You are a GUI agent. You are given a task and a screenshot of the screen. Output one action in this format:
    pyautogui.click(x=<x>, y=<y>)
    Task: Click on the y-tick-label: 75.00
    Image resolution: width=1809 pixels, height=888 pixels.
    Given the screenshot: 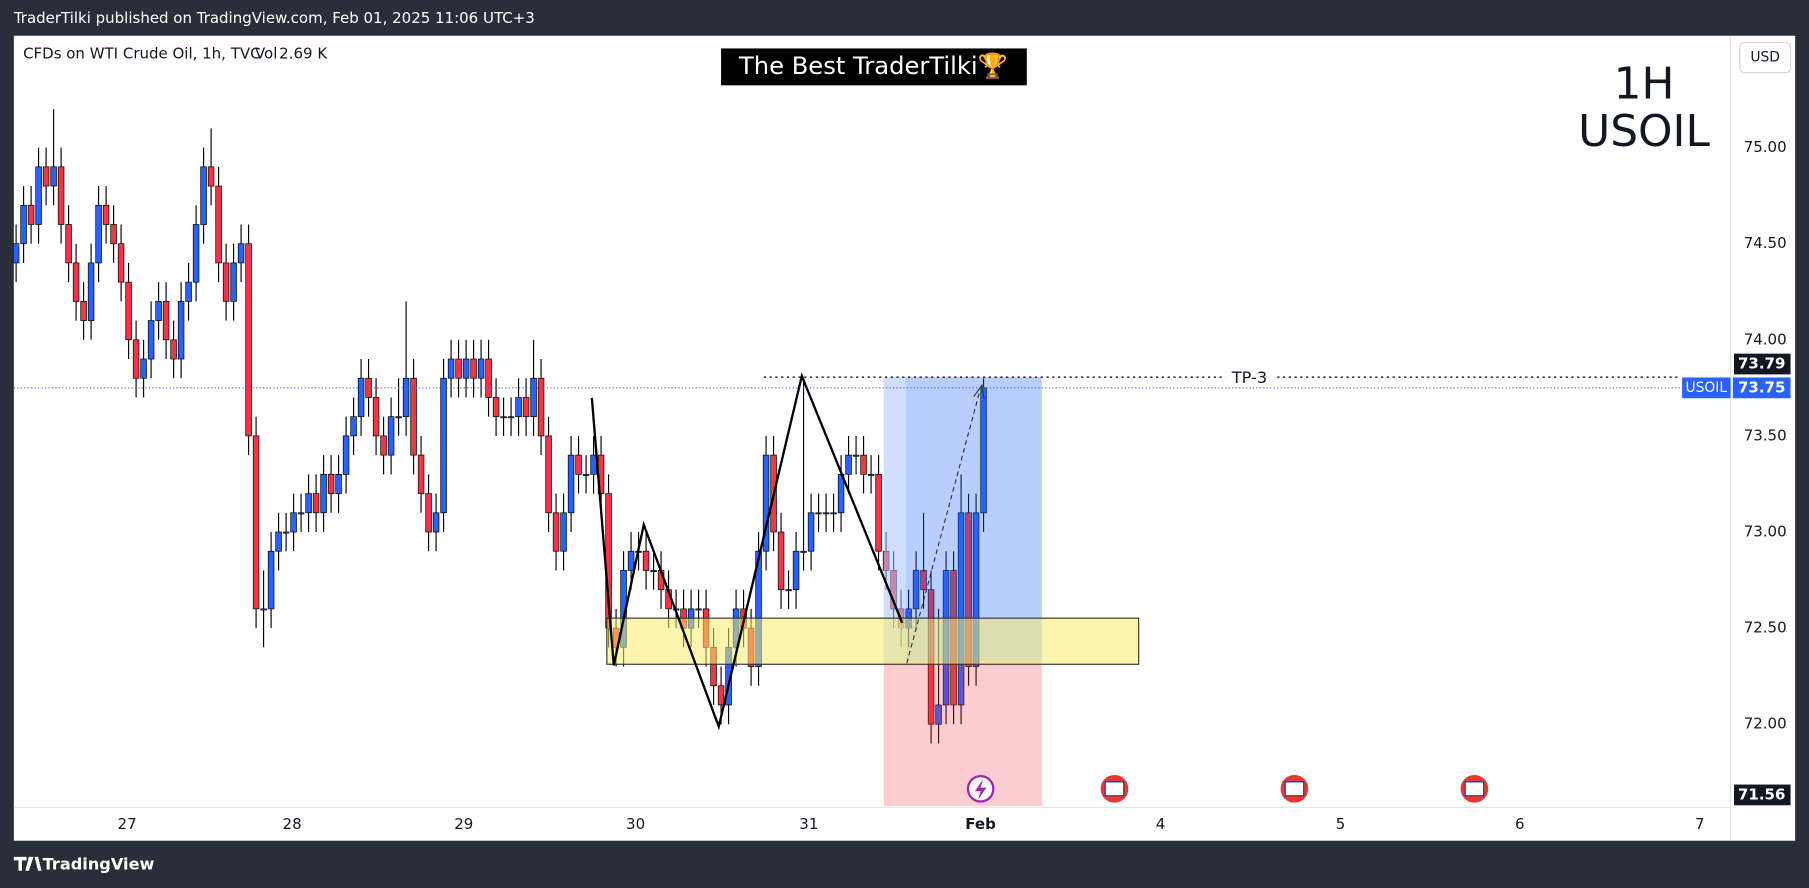 What is the action you would take?
    pyautogui.click(x=1765, y=147)
    